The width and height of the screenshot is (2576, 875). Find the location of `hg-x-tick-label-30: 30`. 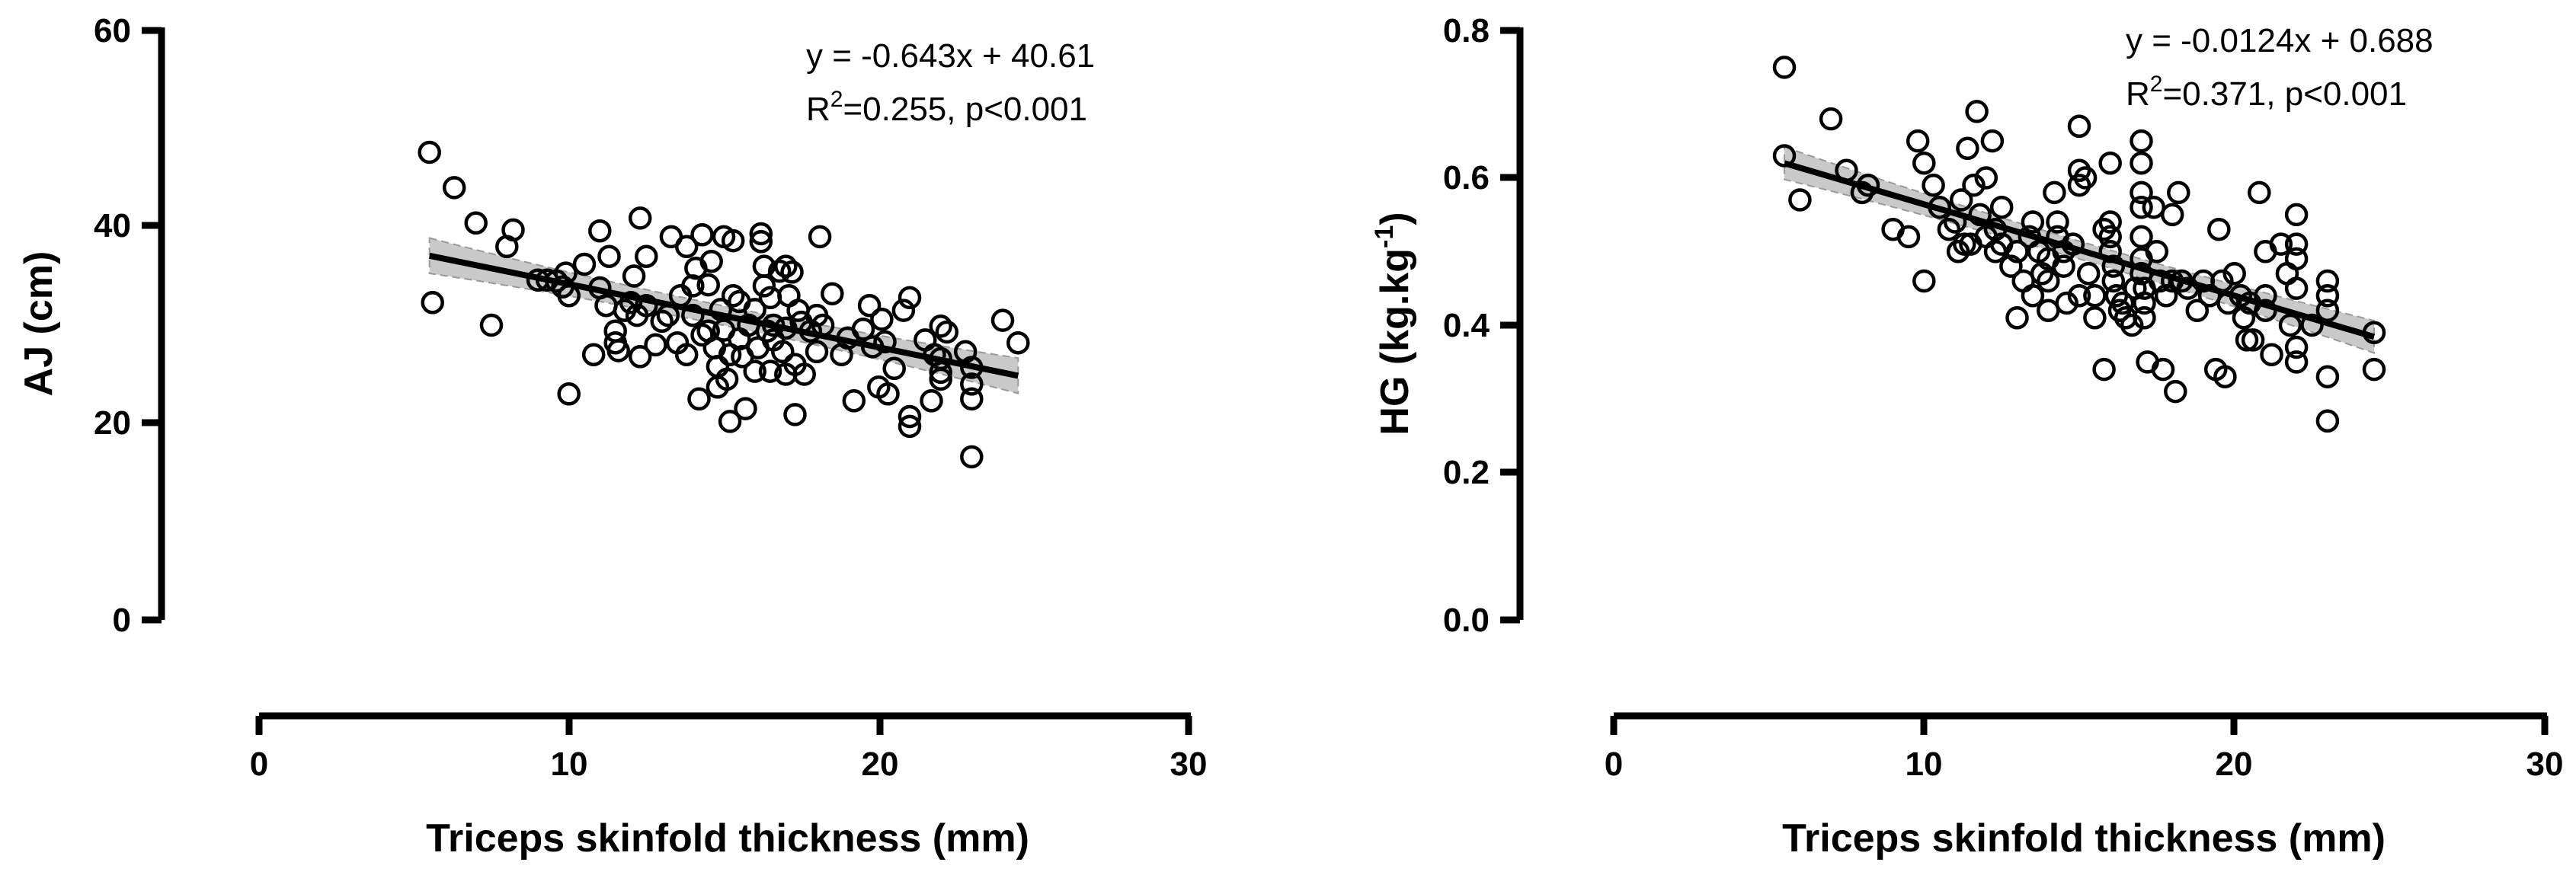

hg-x-tick-label-30: 30 is located at coordinates (2545, 764).